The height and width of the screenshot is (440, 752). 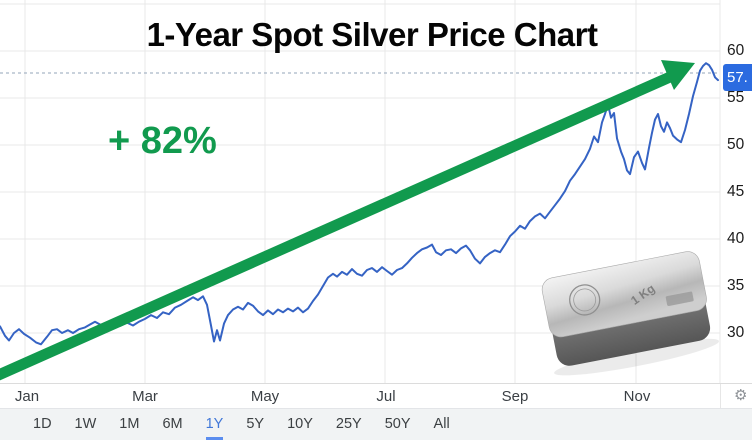 What do you see at coordinates (741, 395) in the screenshot?
I see `settings-gear-icon: ⚙` at bounding box center [741, 395].